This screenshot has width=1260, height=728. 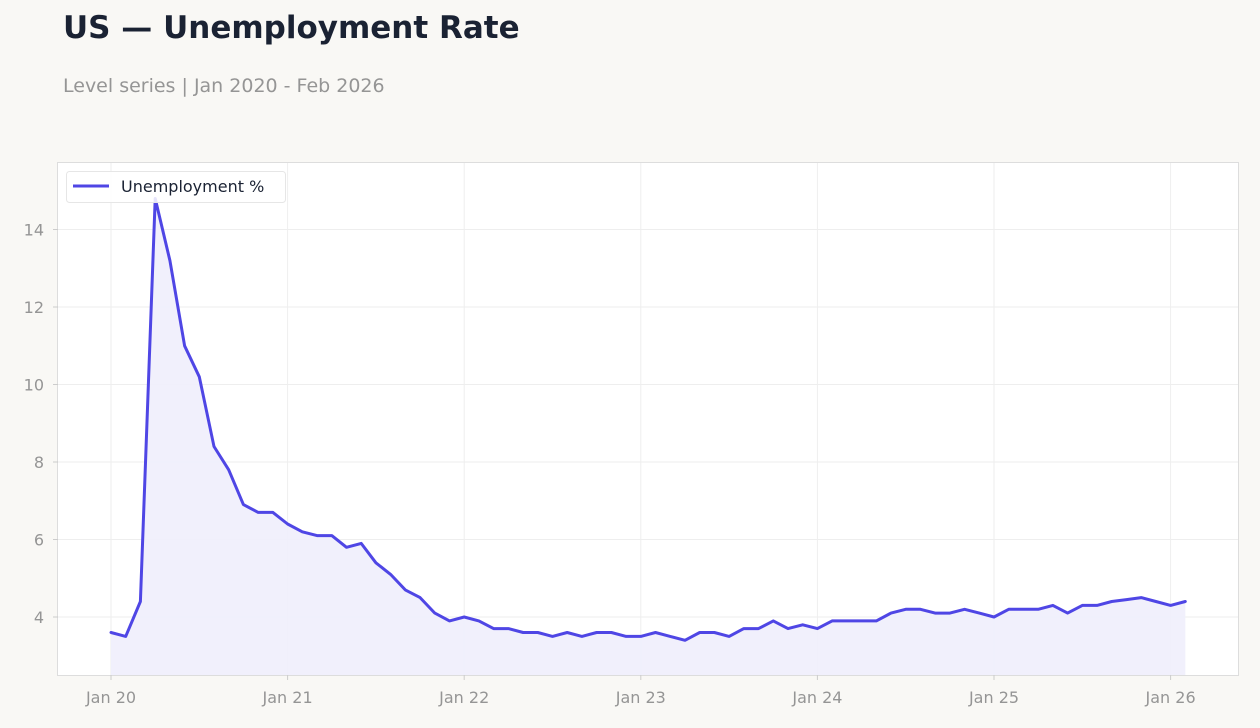 What do you see at coordinates (192, 186) in the screenshot?
I see `legend-label: Unemployment %` at bounding box center [192, 186].